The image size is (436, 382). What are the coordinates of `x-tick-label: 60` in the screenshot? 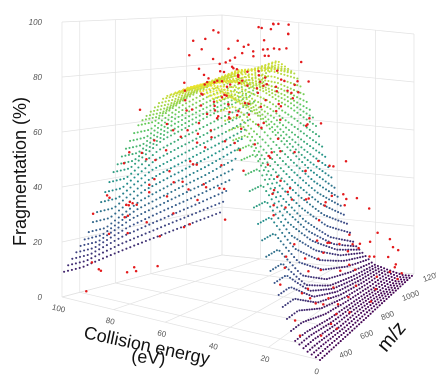 It's located at (161, 333).